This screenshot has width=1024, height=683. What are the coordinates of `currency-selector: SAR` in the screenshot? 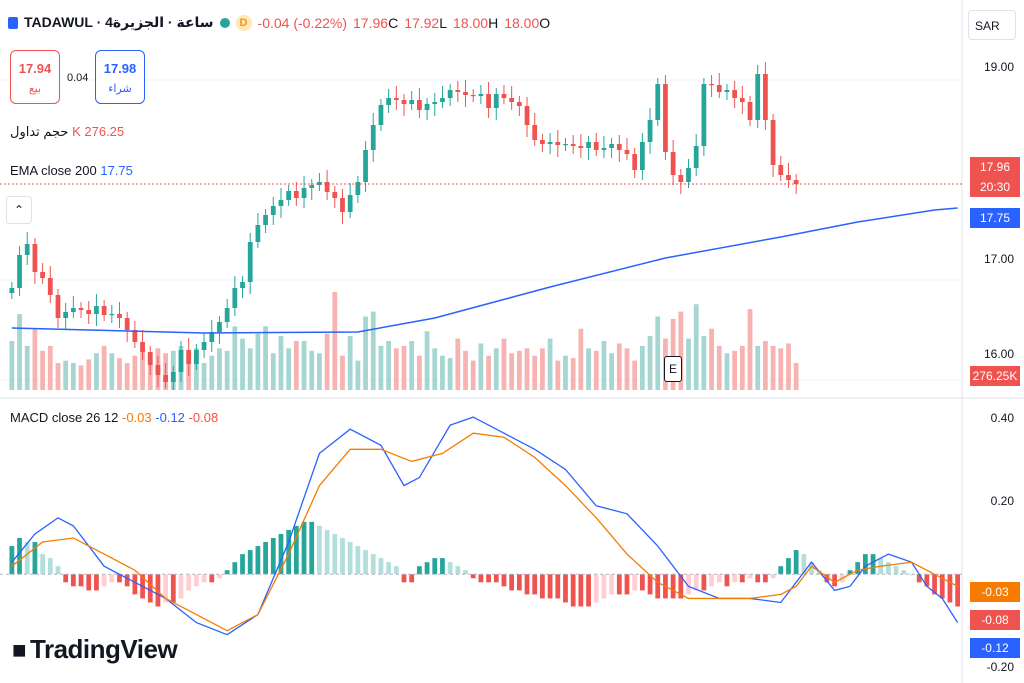 It's located at (992, 25).